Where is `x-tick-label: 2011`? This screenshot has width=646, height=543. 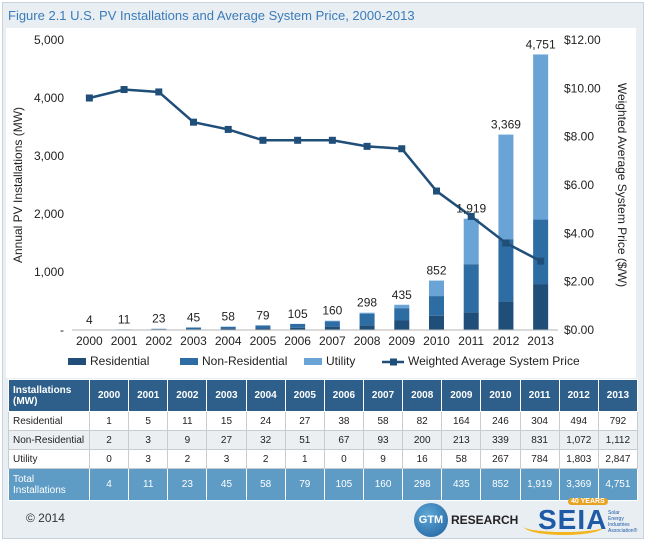
x-tick-label: 2011 is located at coordinates (471, 341).